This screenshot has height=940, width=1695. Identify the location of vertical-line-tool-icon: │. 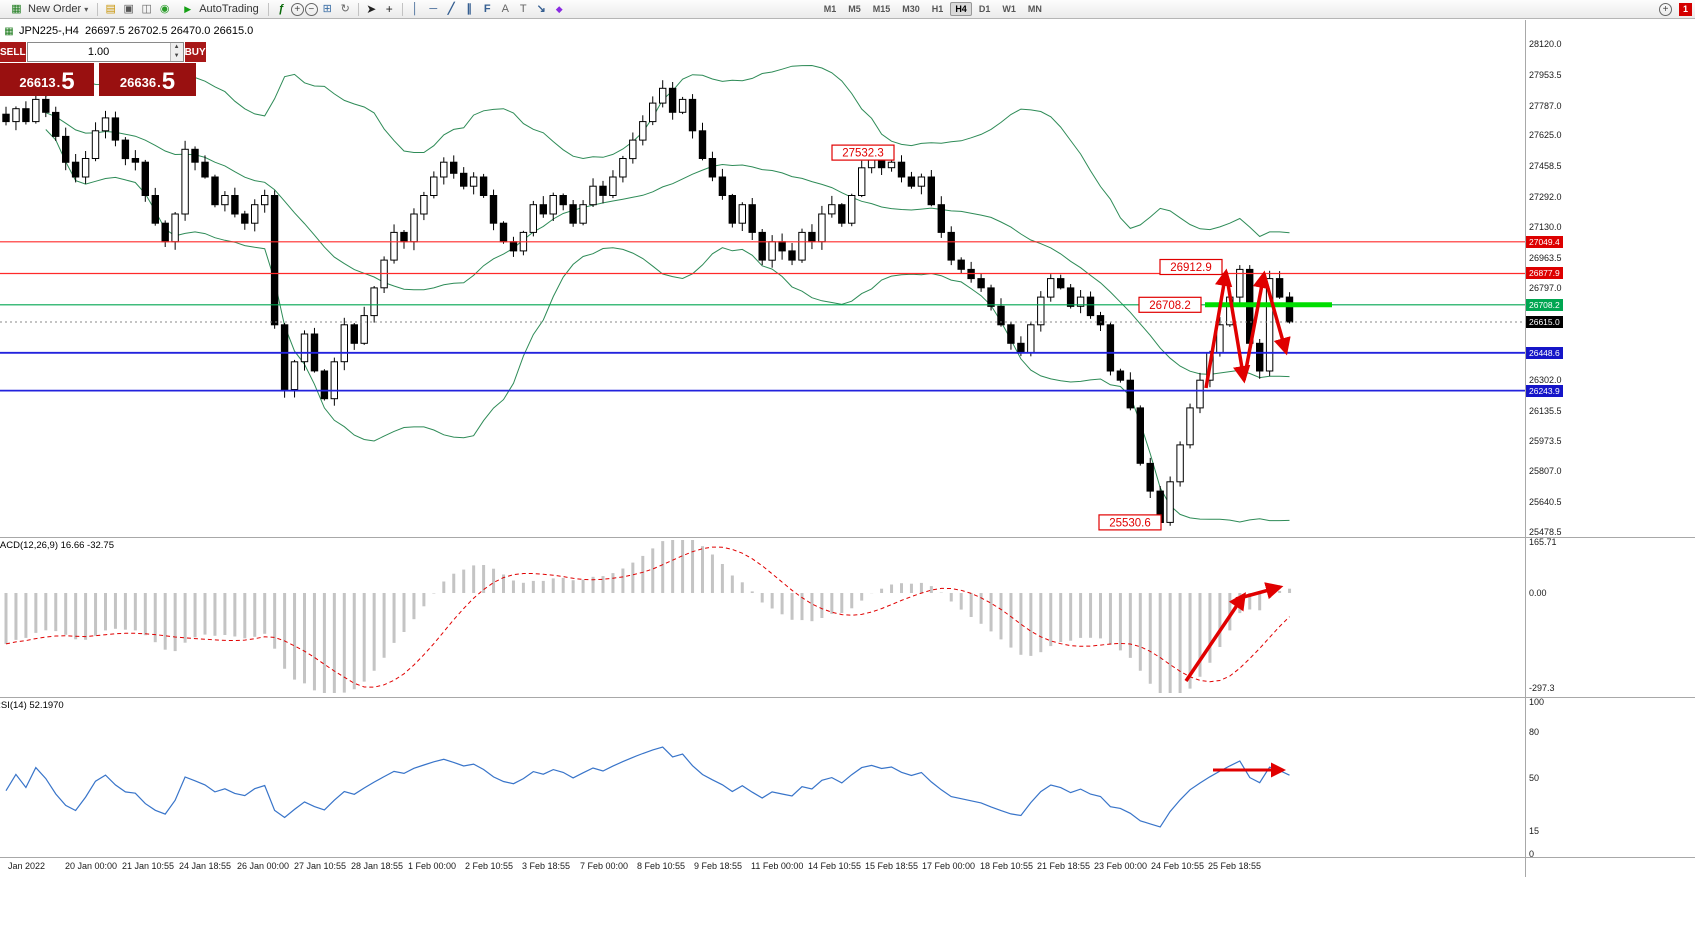
(415, 8).